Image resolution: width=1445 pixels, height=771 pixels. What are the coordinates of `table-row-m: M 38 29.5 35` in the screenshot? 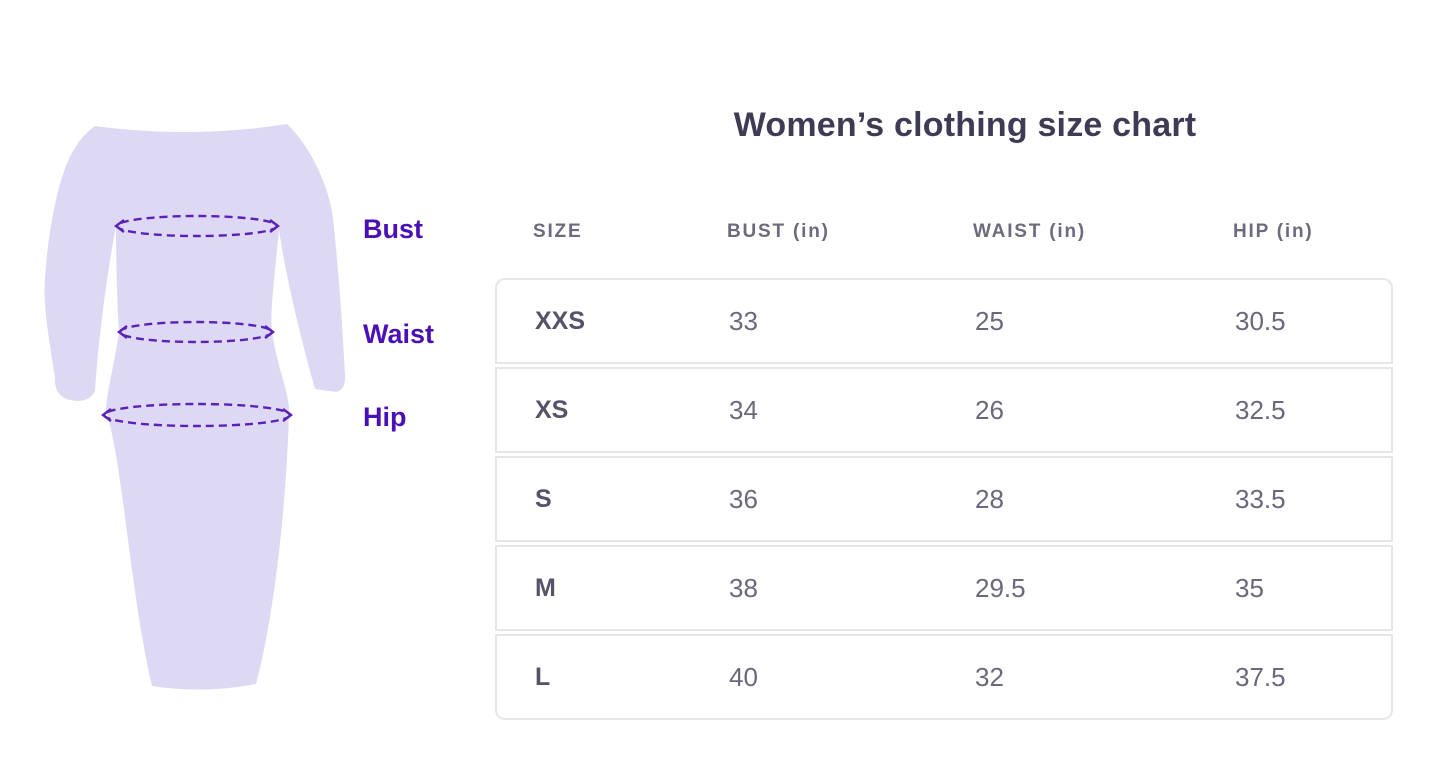 It's located at (944, 588).